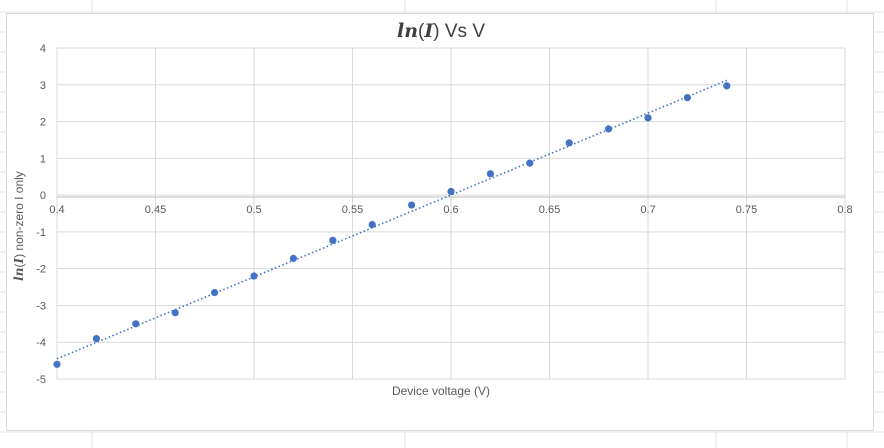 This screenshot has width=884, height=448. What do you see at coordinates (429, 31) in the screenshot?
I see `chart-title-variable: I` at bounding box center [429, 31].